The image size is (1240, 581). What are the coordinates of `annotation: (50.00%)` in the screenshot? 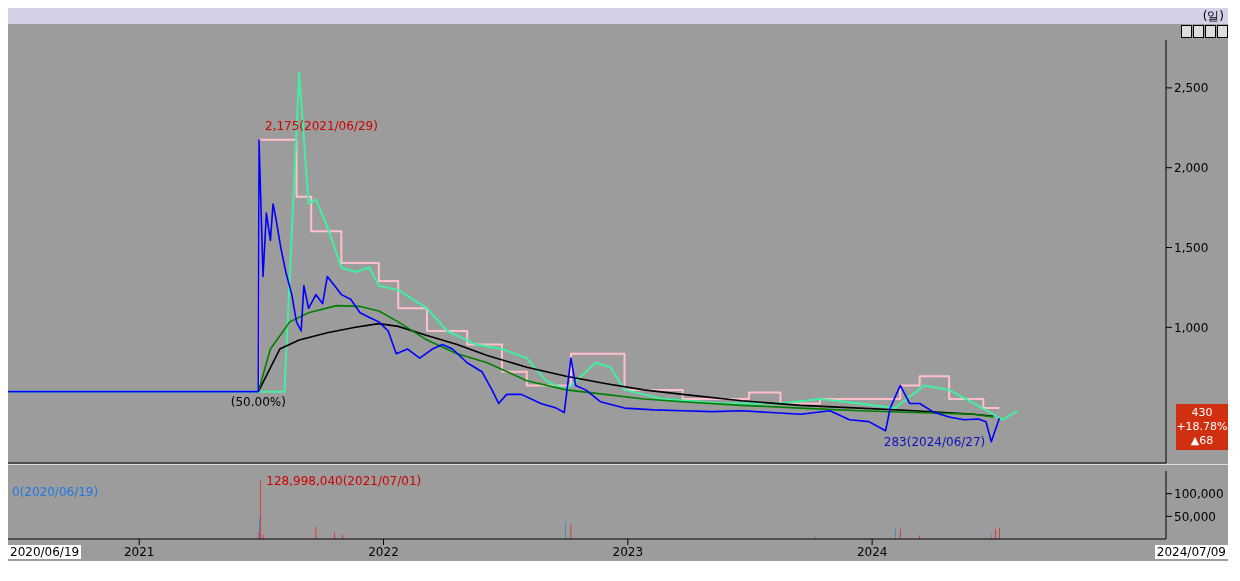 It's located at (258, 402).